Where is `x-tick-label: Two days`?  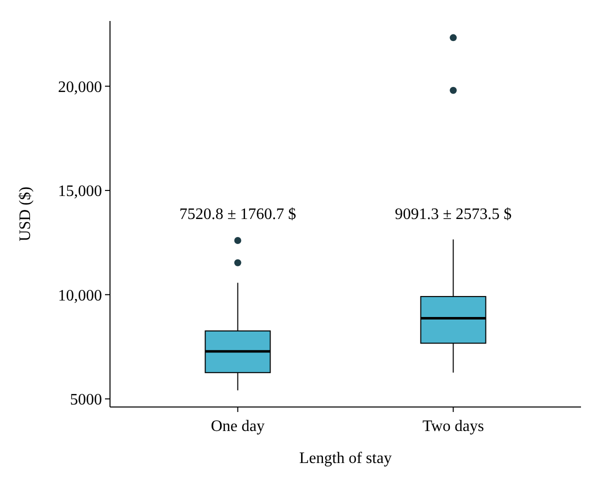 x-tick-label: Two days is located at coordinates (453, 426).